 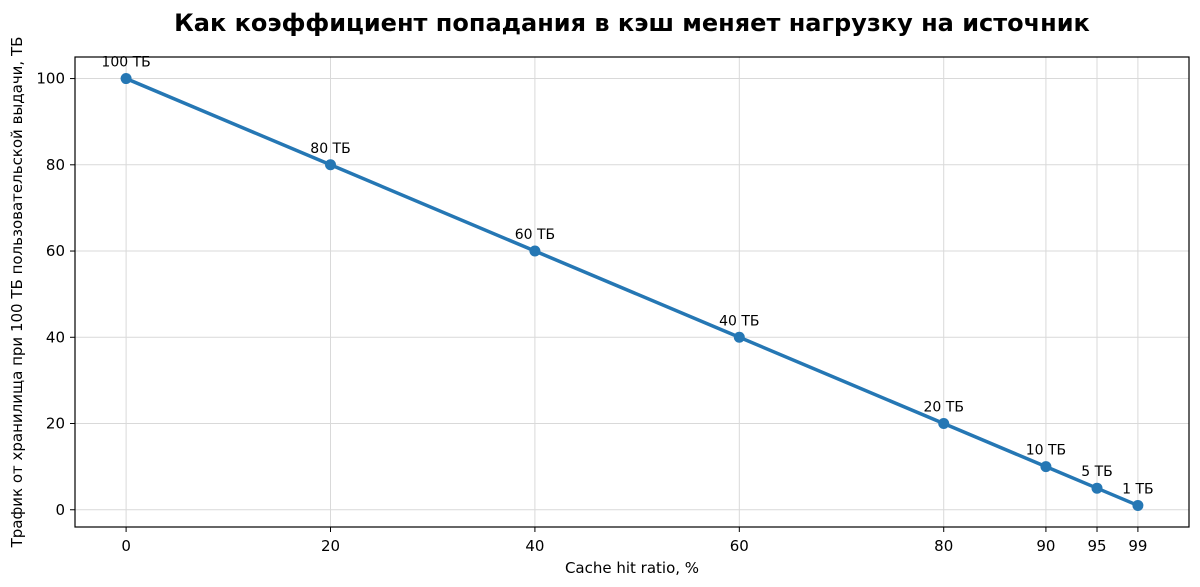 I want to click on x-axis-label: Cache hit ratio, %, so click(x=632, y=568).